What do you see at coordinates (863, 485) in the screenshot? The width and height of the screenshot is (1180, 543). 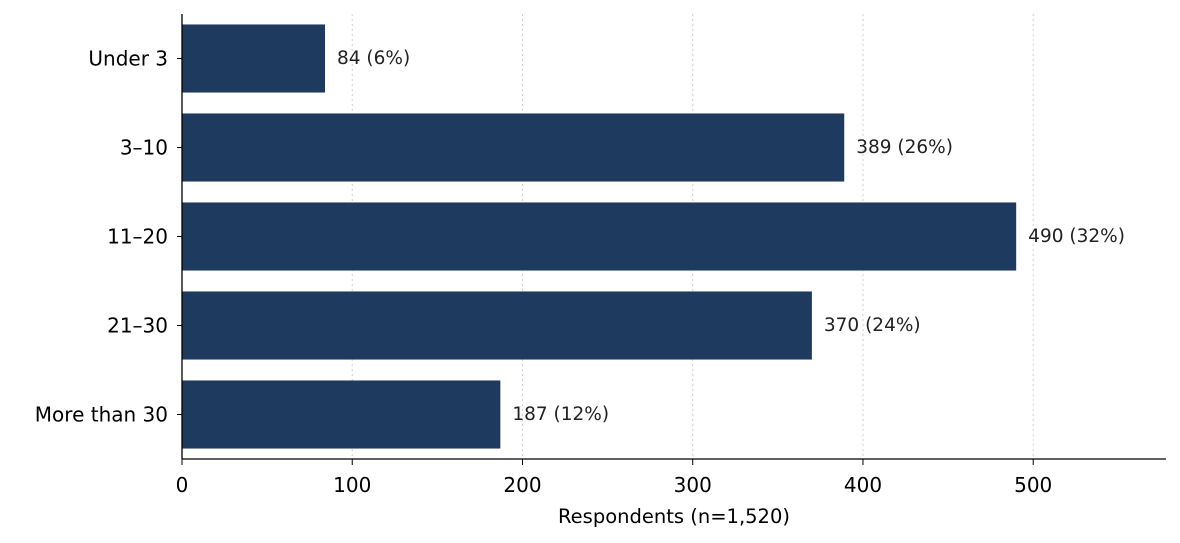 I see `x-tick-label: 400` at bounding box center [863, 485].